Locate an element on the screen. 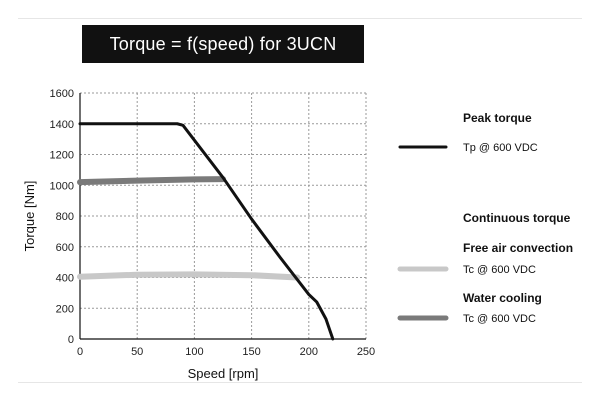 Image resolution: width=600 pixels, height=400 pixels. x-tick-label: 100 is located at coordinates (194, 352).